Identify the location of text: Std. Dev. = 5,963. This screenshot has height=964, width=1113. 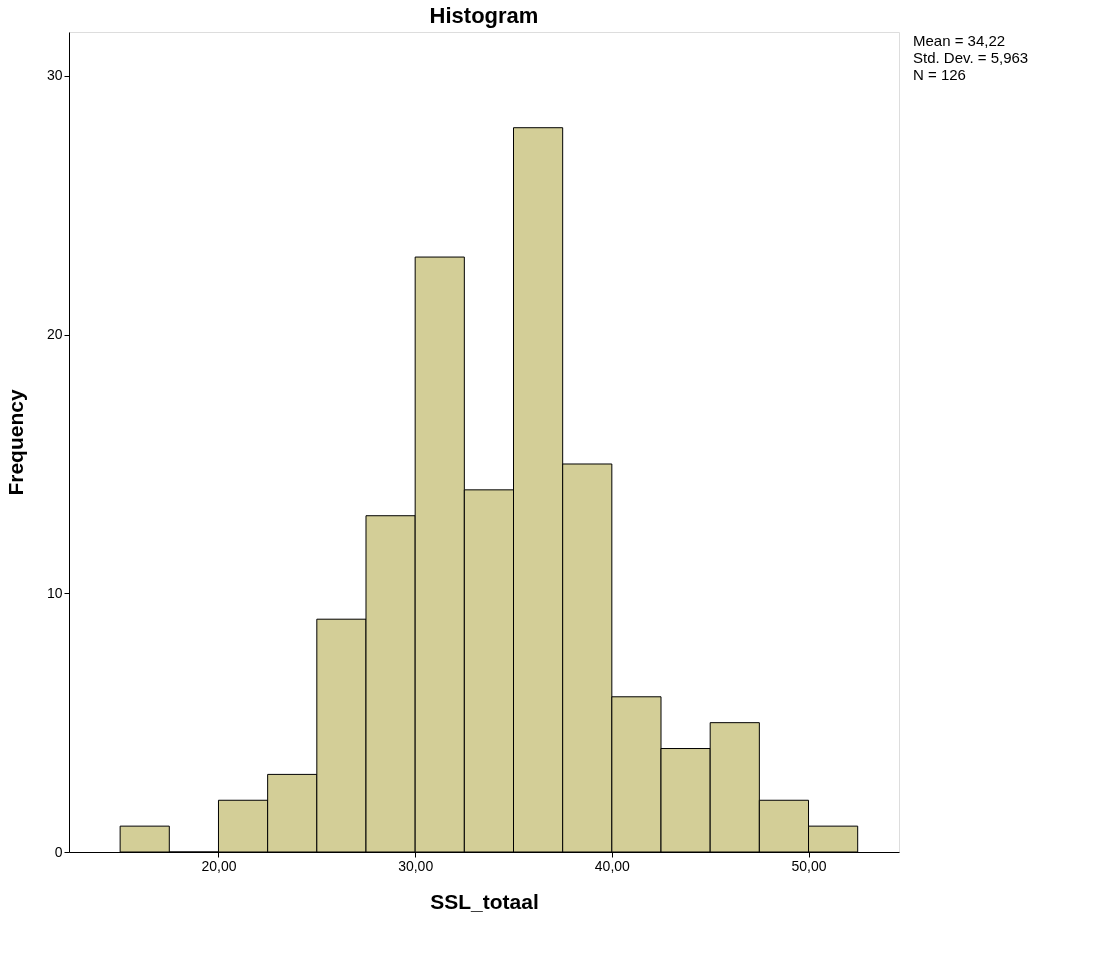
(971, 57).